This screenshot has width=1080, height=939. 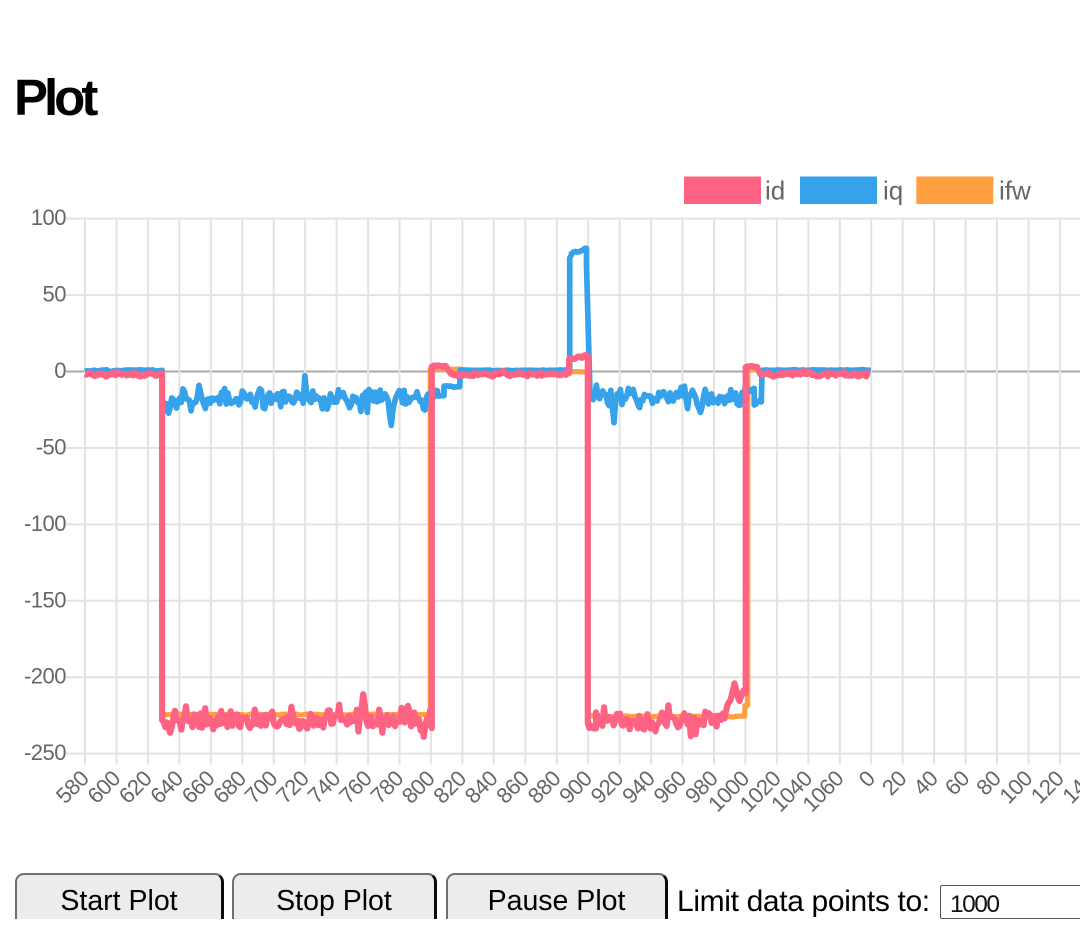 What do you see at coordinates (48, 217) in the screenshot?
I see `svg-text: 100` at bounding box center [48, 217].